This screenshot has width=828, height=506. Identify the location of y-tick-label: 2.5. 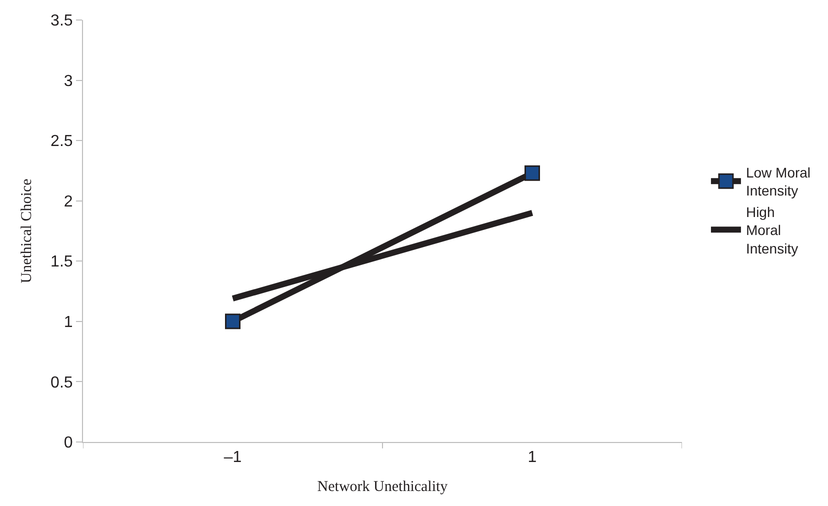
(61, 141).